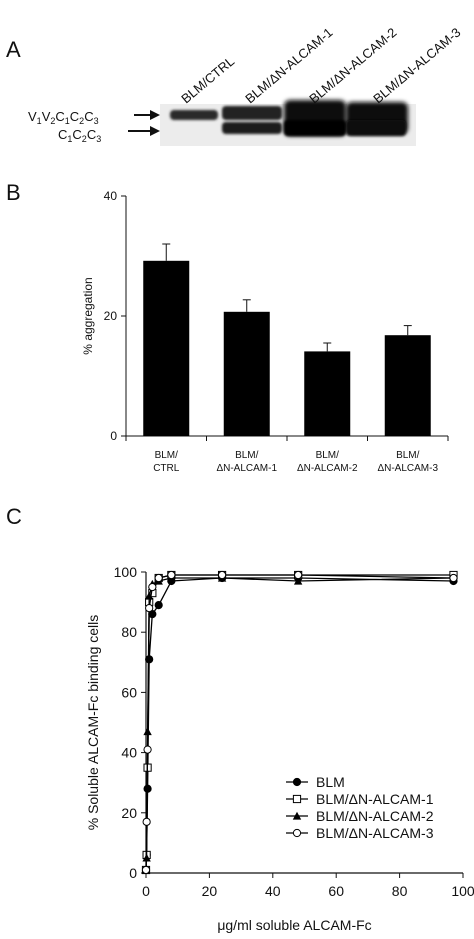  Describe the element at coordinates (330, 782) in the screenshot. I see `legend-label: BLM` at that location.